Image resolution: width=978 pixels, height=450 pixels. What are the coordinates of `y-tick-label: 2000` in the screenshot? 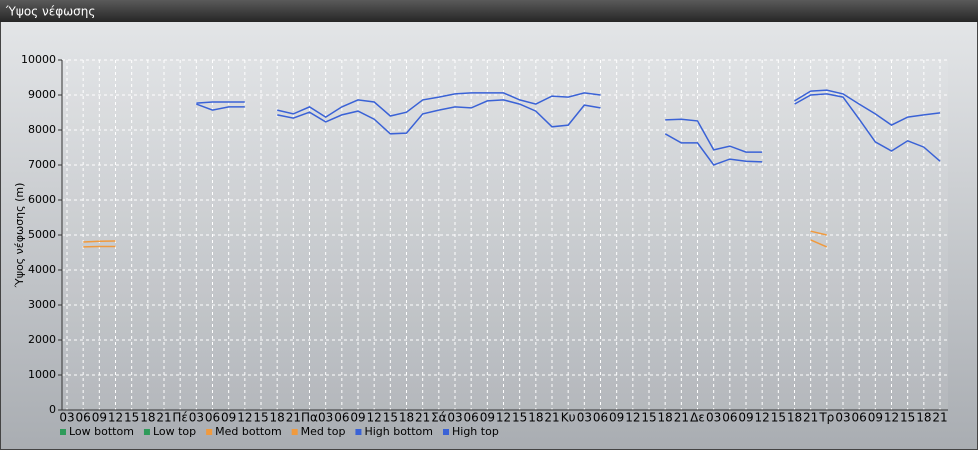 It's located at (42, 339).